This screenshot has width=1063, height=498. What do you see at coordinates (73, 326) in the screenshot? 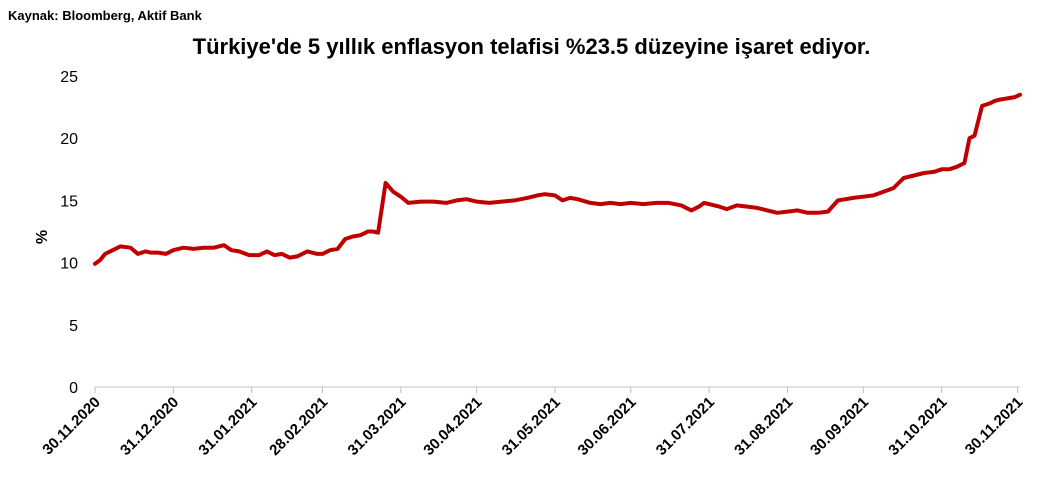
I see `y-tick-label: 5` at bounding box center [73, 326].